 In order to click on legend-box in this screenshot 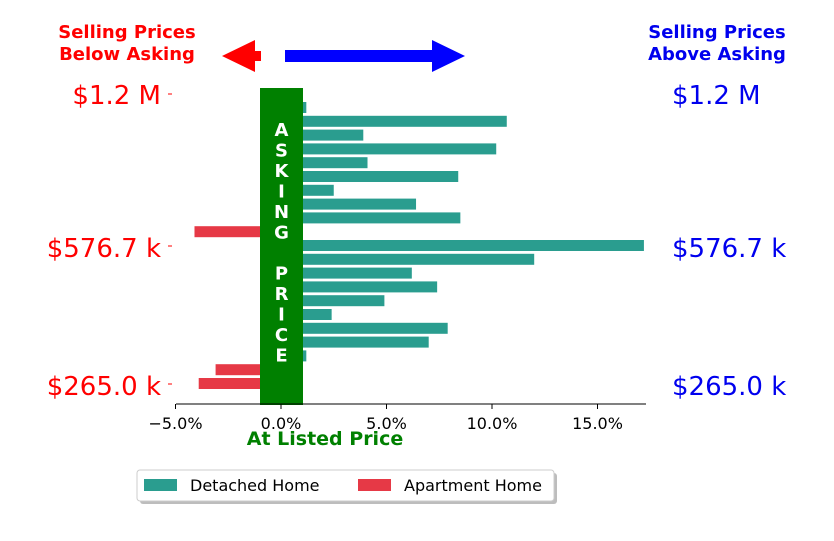, I will do `click(345, 485)`.